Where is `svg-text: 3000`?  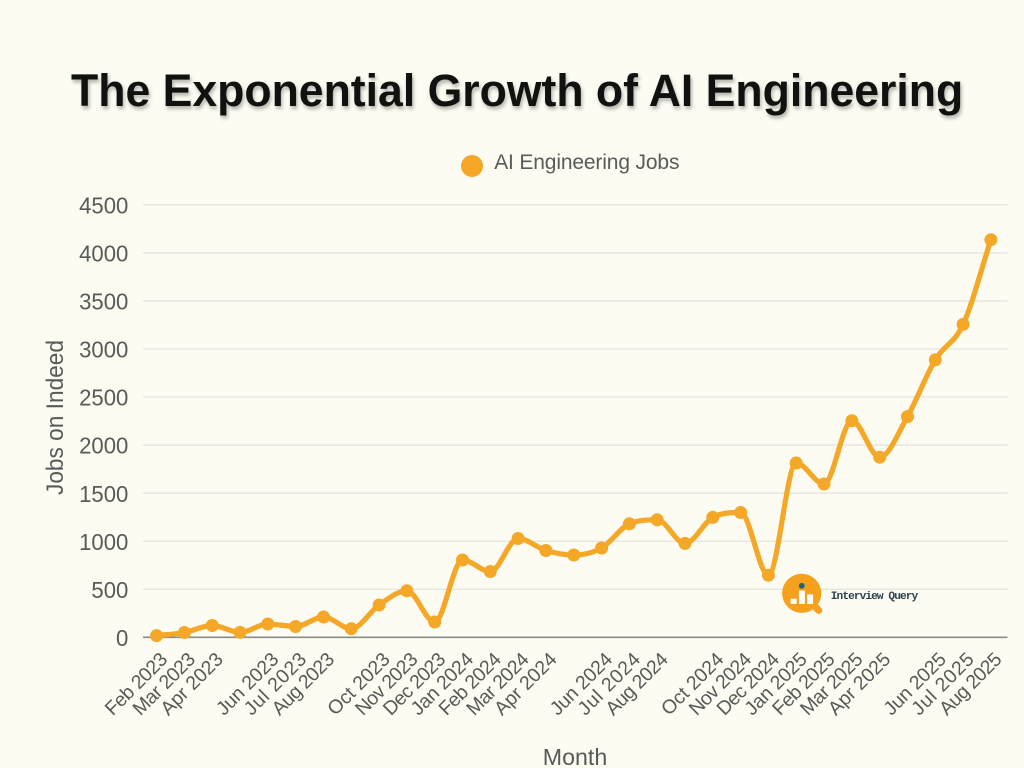
svg-text: 3000 is located at coordinates (103, 350).